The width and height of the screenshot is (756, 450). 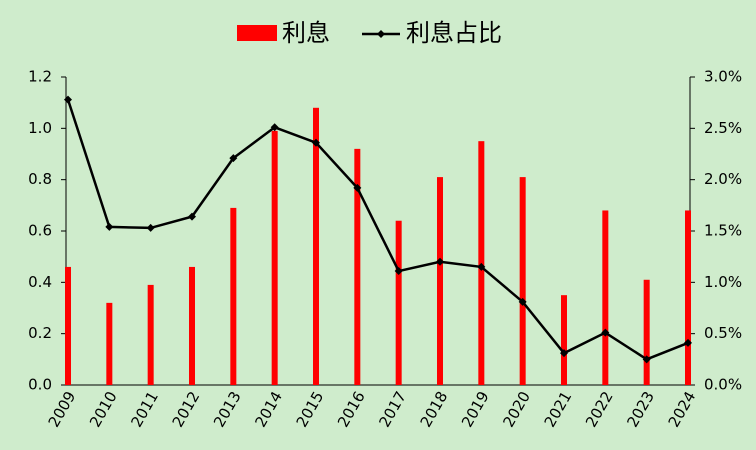 What do you see at coordinates (351, 409) in the screenshot?
I see `x-tick-label: 2016` at bounding box center [351, 409].